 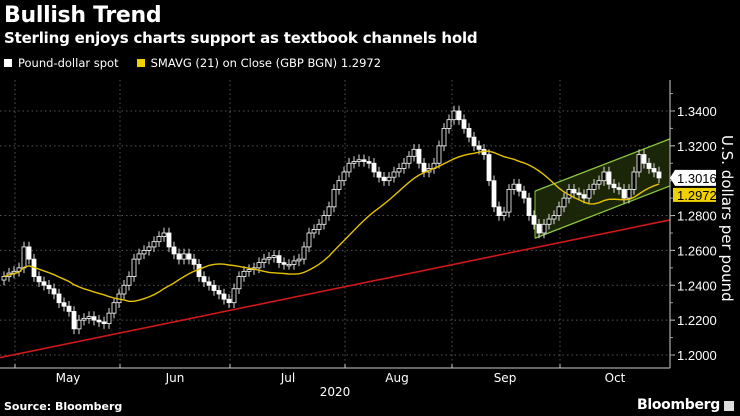 I want to click on x-tick-label-jun: Jun, so click(x=175, y=378).